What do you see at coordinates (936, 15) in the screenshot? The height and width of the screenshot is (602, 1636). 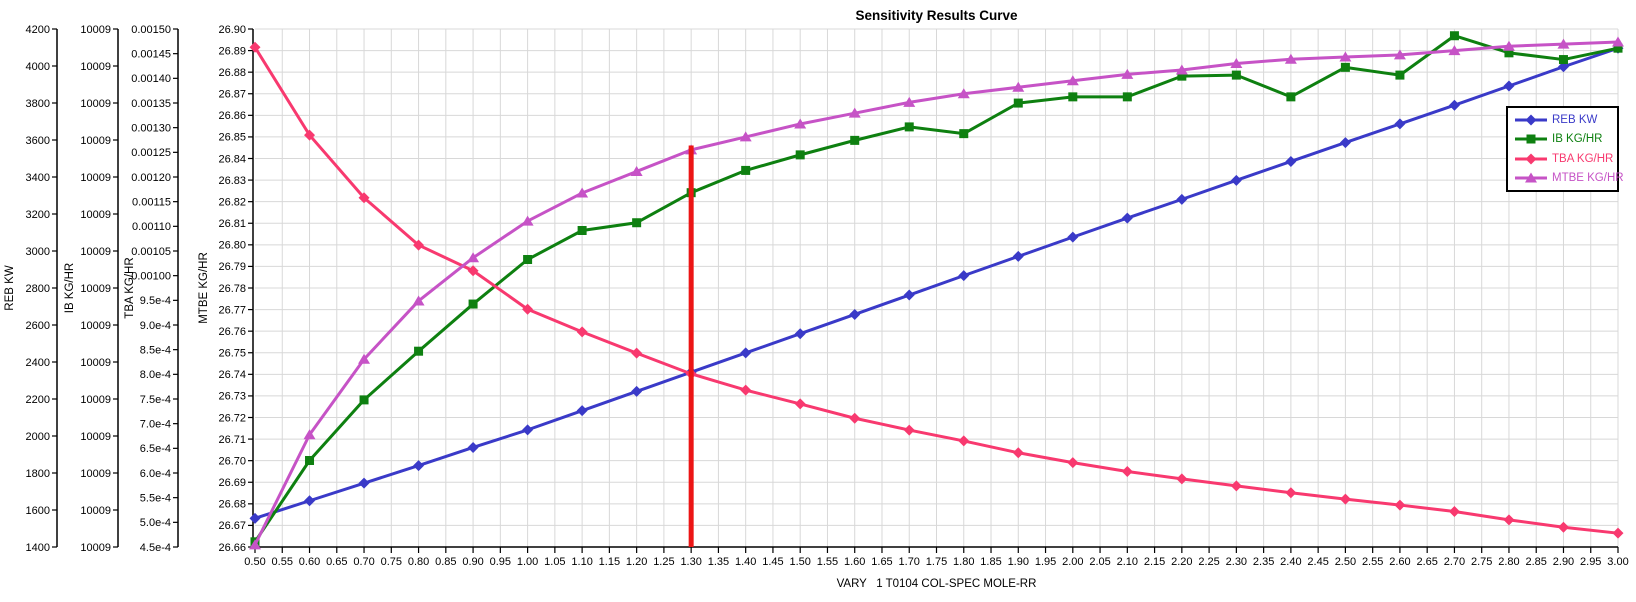 I see `chart-title: Sensitivity Results Curve` at bounding box center [936, 15].